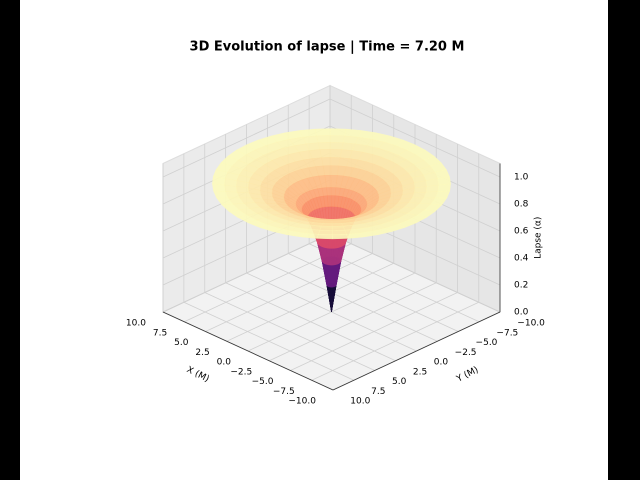 This screenshot has width=640, height=480. I want to click on y-axis-label: Y (M), so click(467, 375).